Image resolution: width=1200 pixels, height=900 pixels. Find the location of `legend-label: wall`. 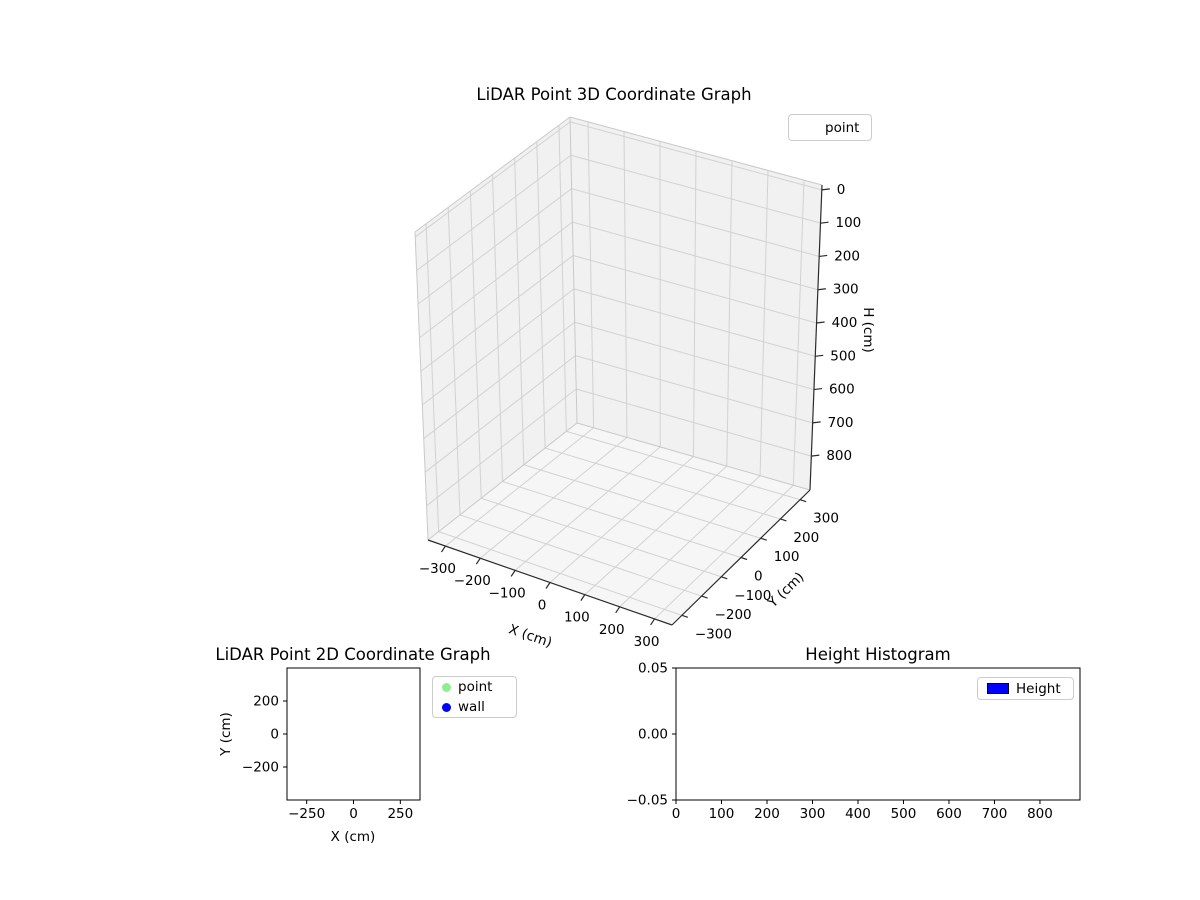

legend-label: wall is located at coordinates (471, 707).